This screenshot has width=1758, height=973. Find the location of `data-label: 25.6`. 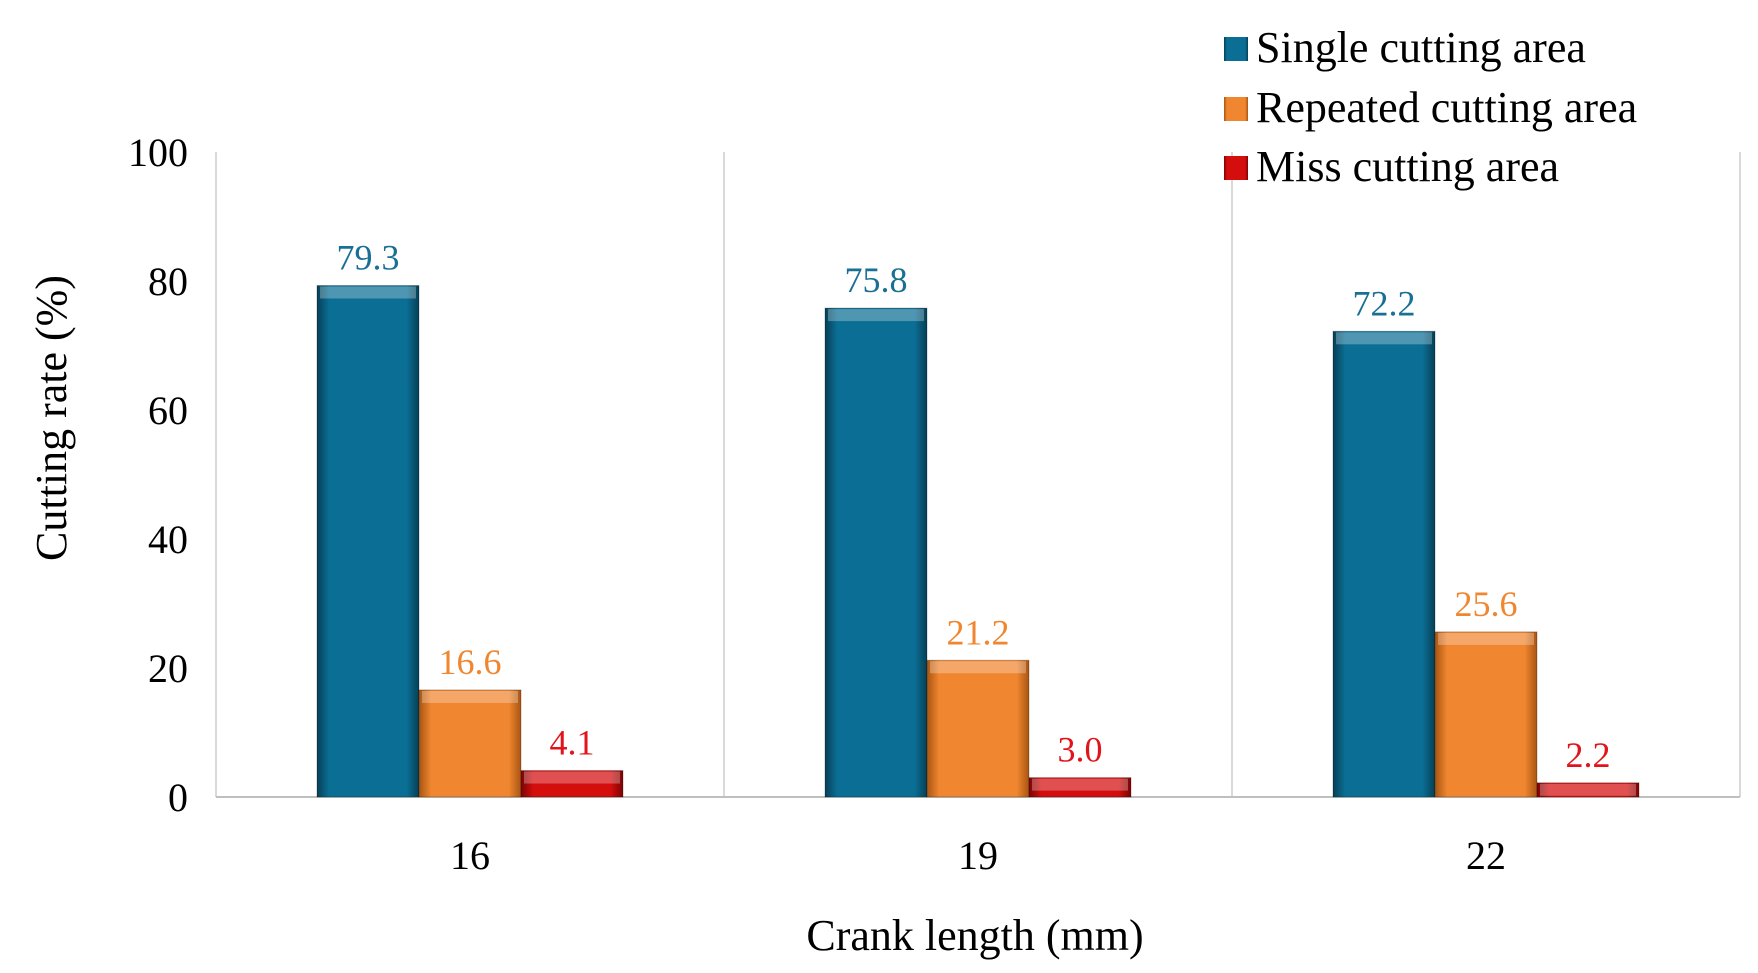

data-label: 25.6 is located at coordinates (1486, 604).